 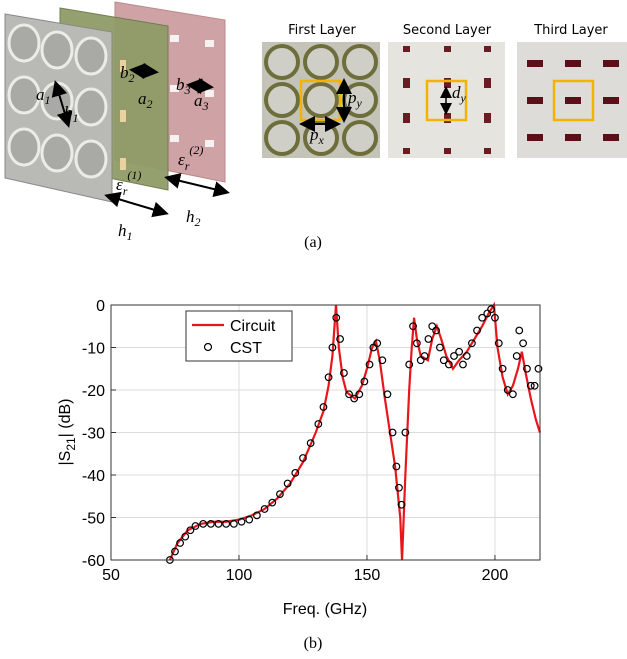 I want to click on legend-label: Circuit, so click(x=253, y=326).